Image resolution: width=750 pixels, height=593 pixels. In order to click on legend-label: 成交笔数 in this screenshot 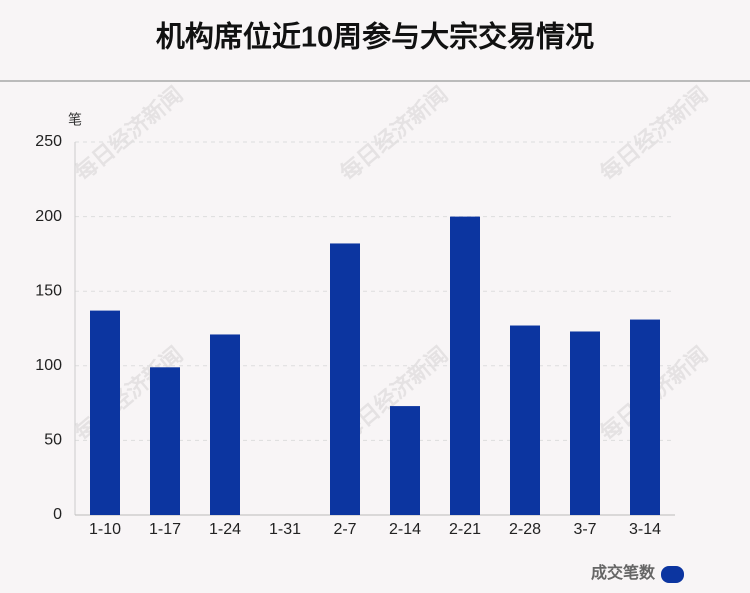, I will do `click(623, 572)`.